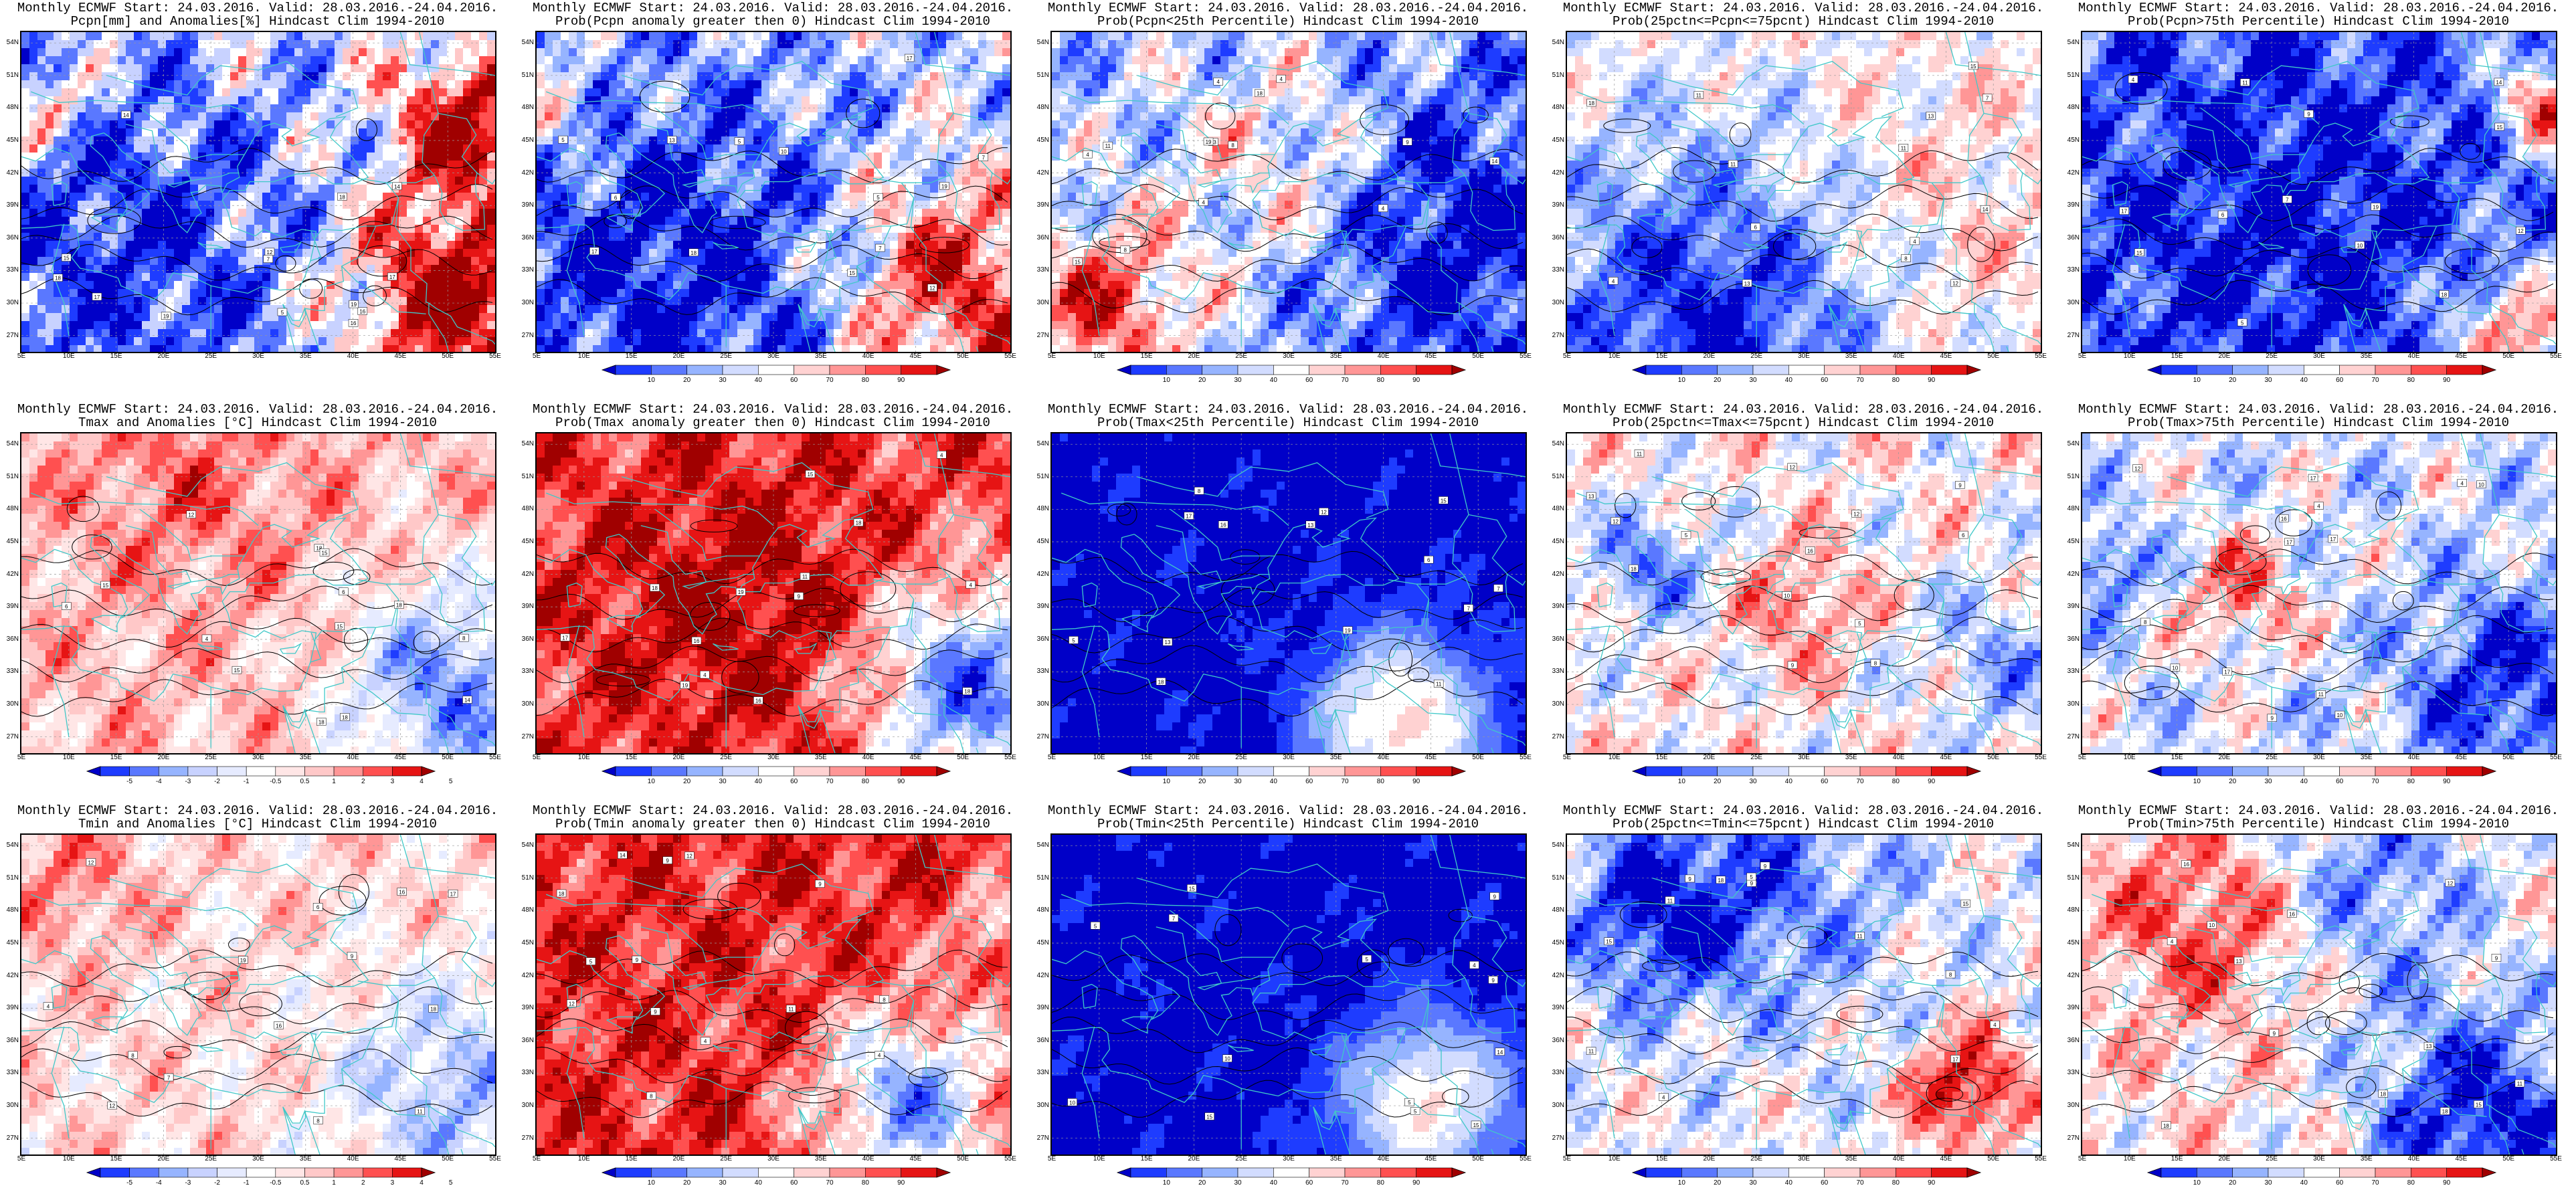 The width and height of the screenshot is (2576, 1204). Describe the element at coordinates (258, 192) in the screenshot. I see `forecast-map: 17 5 16 14 16 12 19 18 17 19 15 14 7 18` at that location.